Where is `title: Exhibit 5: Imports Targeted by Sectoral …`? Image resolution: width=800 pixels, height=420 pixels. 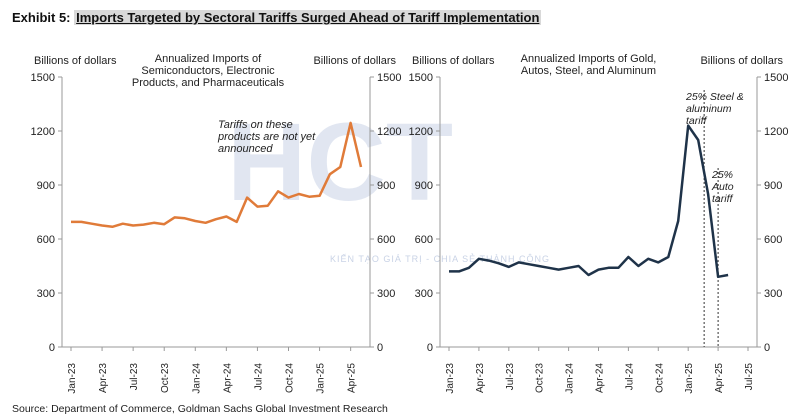
title: Exhibit 5: Imports Targeted by Sectoral … is located at coordinates (277, 17).